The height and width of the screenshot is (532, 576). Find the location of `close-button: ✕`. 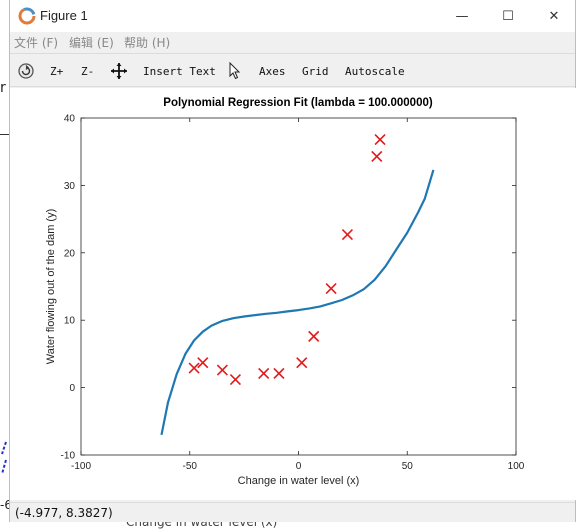

close-button: ✕ is located at coordinates (553, 16).